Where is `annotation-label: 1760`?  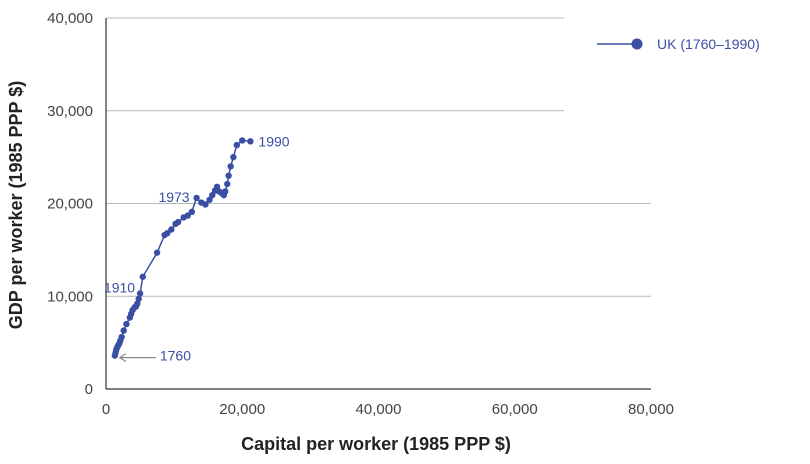 annotation-label: 1760 is located at coordinates (175, 356).